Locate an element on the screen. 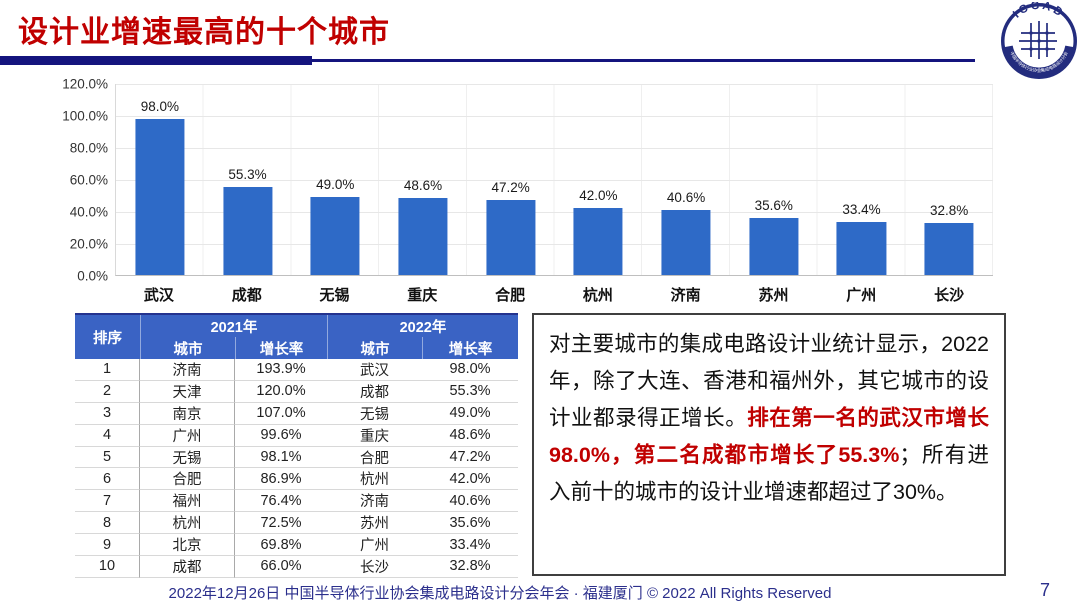  bar-value-label: 49.0% is located at coordinates (335, 185).